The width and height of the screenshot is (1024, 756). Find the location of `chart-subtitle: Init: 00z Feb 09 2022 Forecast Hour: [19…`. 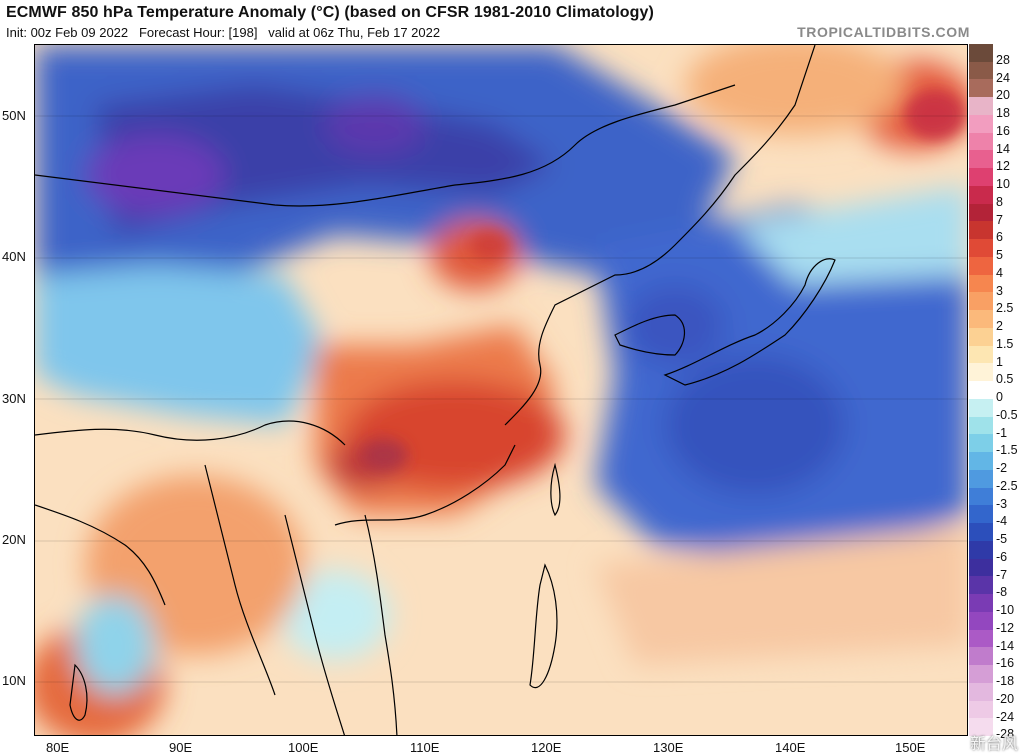

chart-subtitle: Init: 00z Feb 09 2022 Forecast Hour: [19… is located at coordinates (223, 32).